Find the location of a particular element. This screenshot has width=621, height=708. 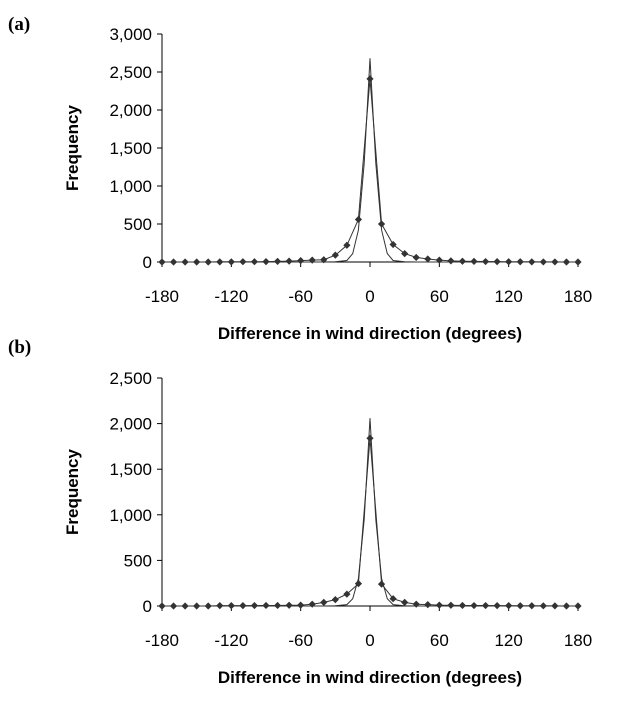

panel-label: (b) is located at coordinates (19, 347).